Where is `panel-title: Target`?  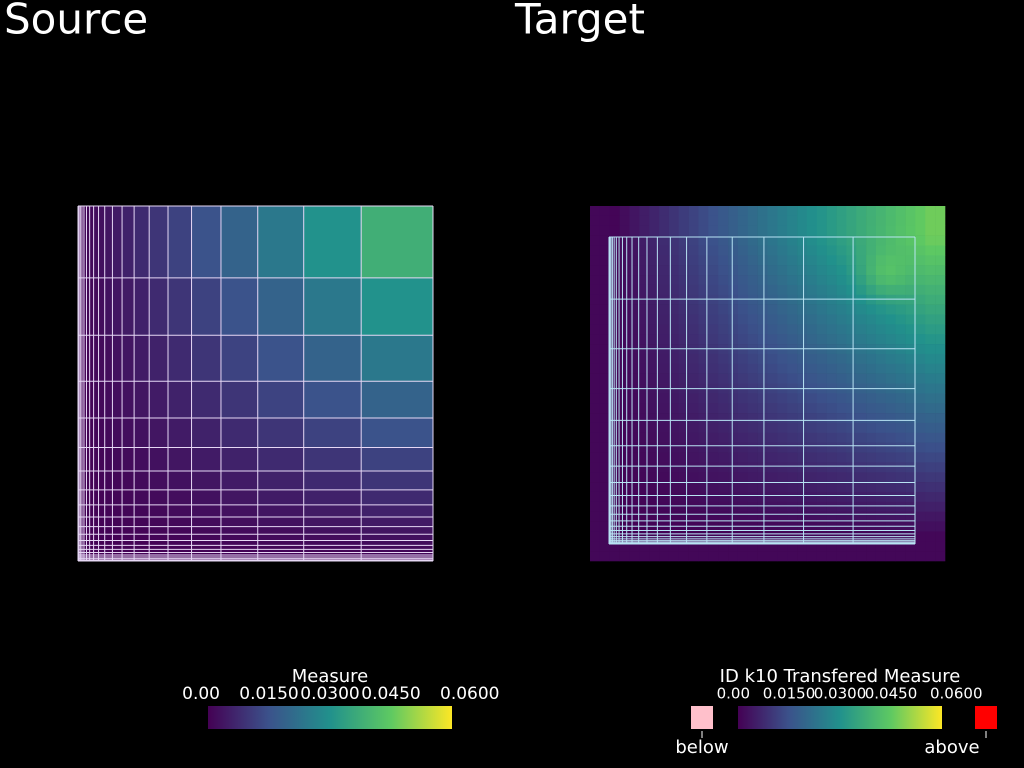 panel-title: Target is located at coordinates (579, 22).